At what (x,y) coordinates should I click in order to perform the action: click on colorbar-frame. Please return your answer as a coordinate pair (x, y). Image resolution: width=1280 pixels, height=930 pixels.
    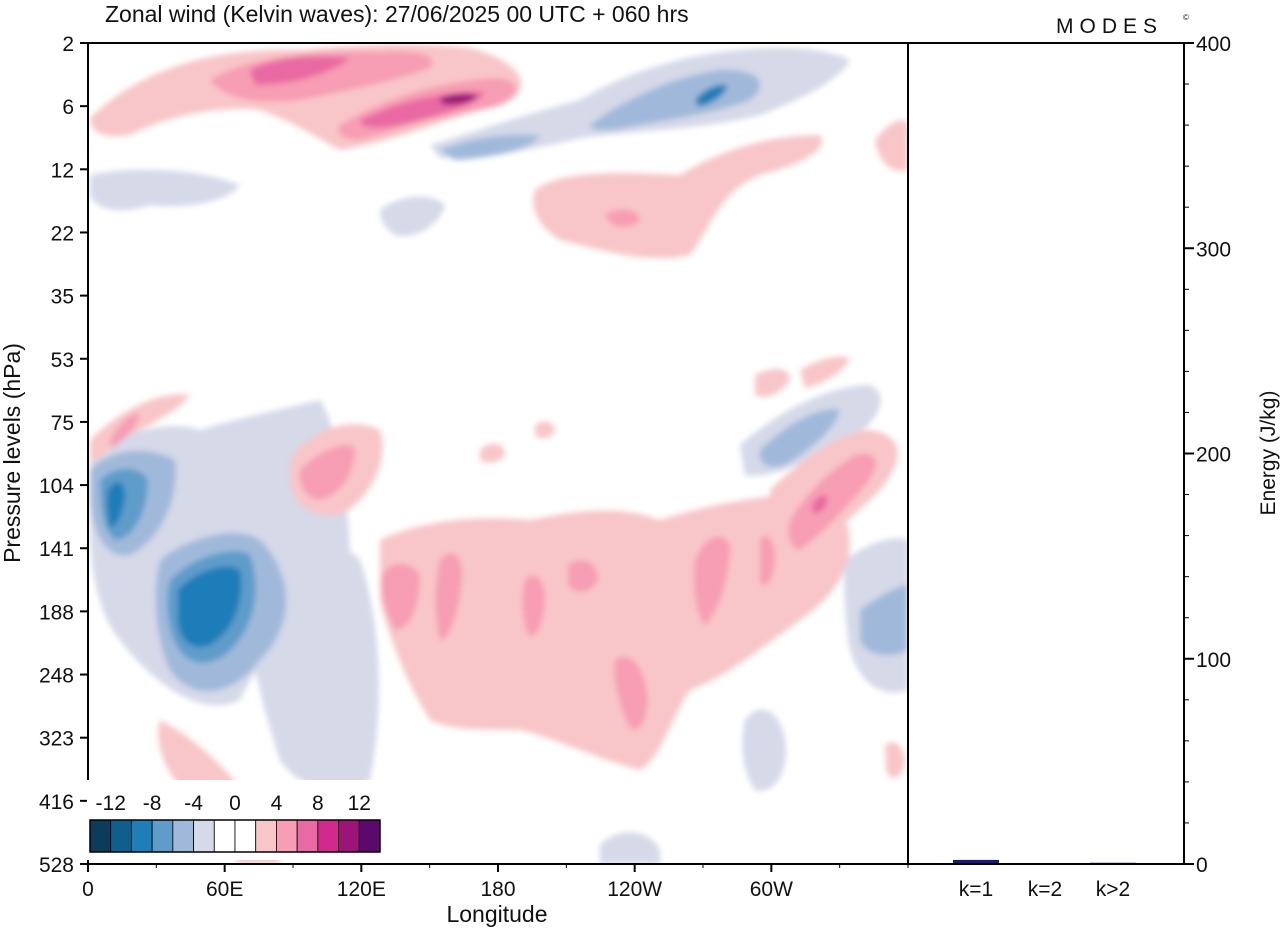
    Looking at the image, I should click on (235, 836).